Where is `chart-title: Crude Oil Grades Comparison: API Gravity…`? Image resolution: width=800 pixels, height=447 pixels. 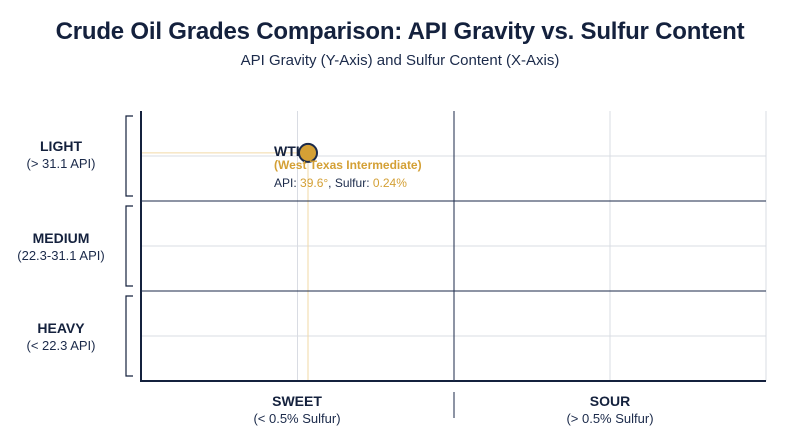 chart-title: Crude Oil Grades Comparison: API Gravity… is located at coordinates (400, 31).